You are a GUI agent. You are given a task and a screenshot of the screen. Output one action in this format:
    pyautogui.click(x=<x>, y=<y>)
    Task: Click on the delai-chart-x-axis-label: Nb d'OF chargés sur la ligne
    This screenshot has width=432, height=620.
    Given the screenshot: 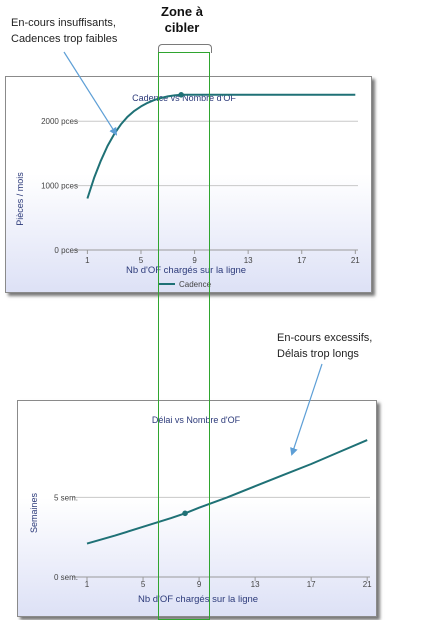 What is the action you would take?
    pyautogui.click(x=198, y=599)
    